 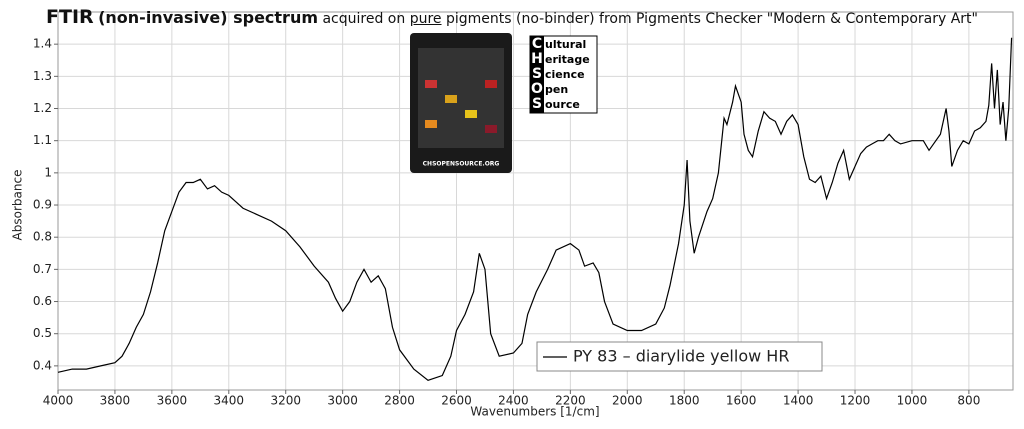 What do you see at coordinates (798, 401) in the screenshot?
I see `x-tick-label: 1400` at bounding box center [798, 401].